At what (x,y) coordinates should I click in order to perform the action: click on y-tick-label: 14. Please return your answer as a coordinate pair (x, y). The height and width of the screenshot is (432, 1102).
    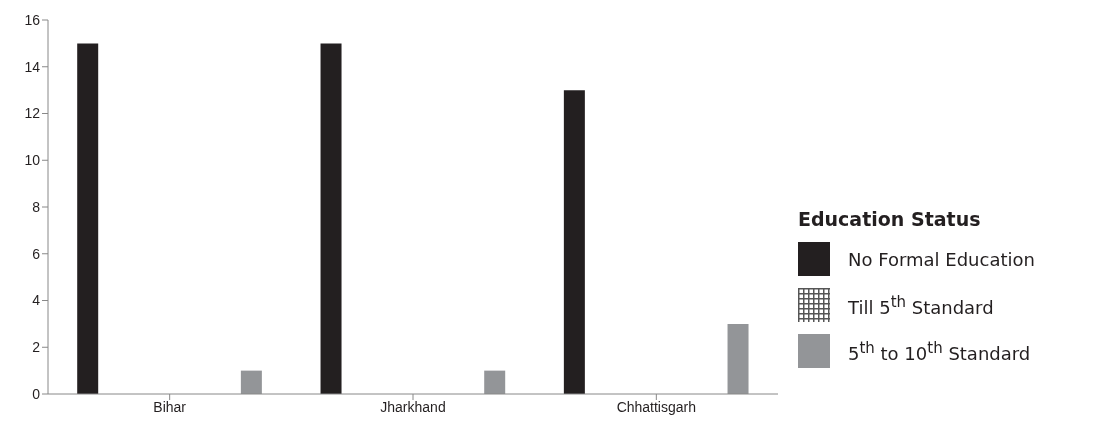
    Looking at the image, I should click on (32, 66).